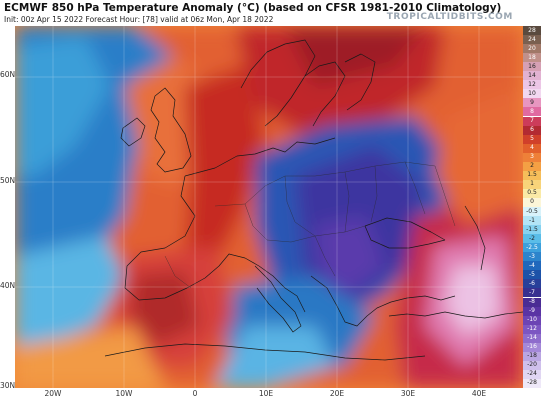 The height and width of the screenshot is (400, 541). Describe the element at coordinates (8, 208) in the screenshot. I see `latitude-axis: 60N 50N 40N 30N` at that location.